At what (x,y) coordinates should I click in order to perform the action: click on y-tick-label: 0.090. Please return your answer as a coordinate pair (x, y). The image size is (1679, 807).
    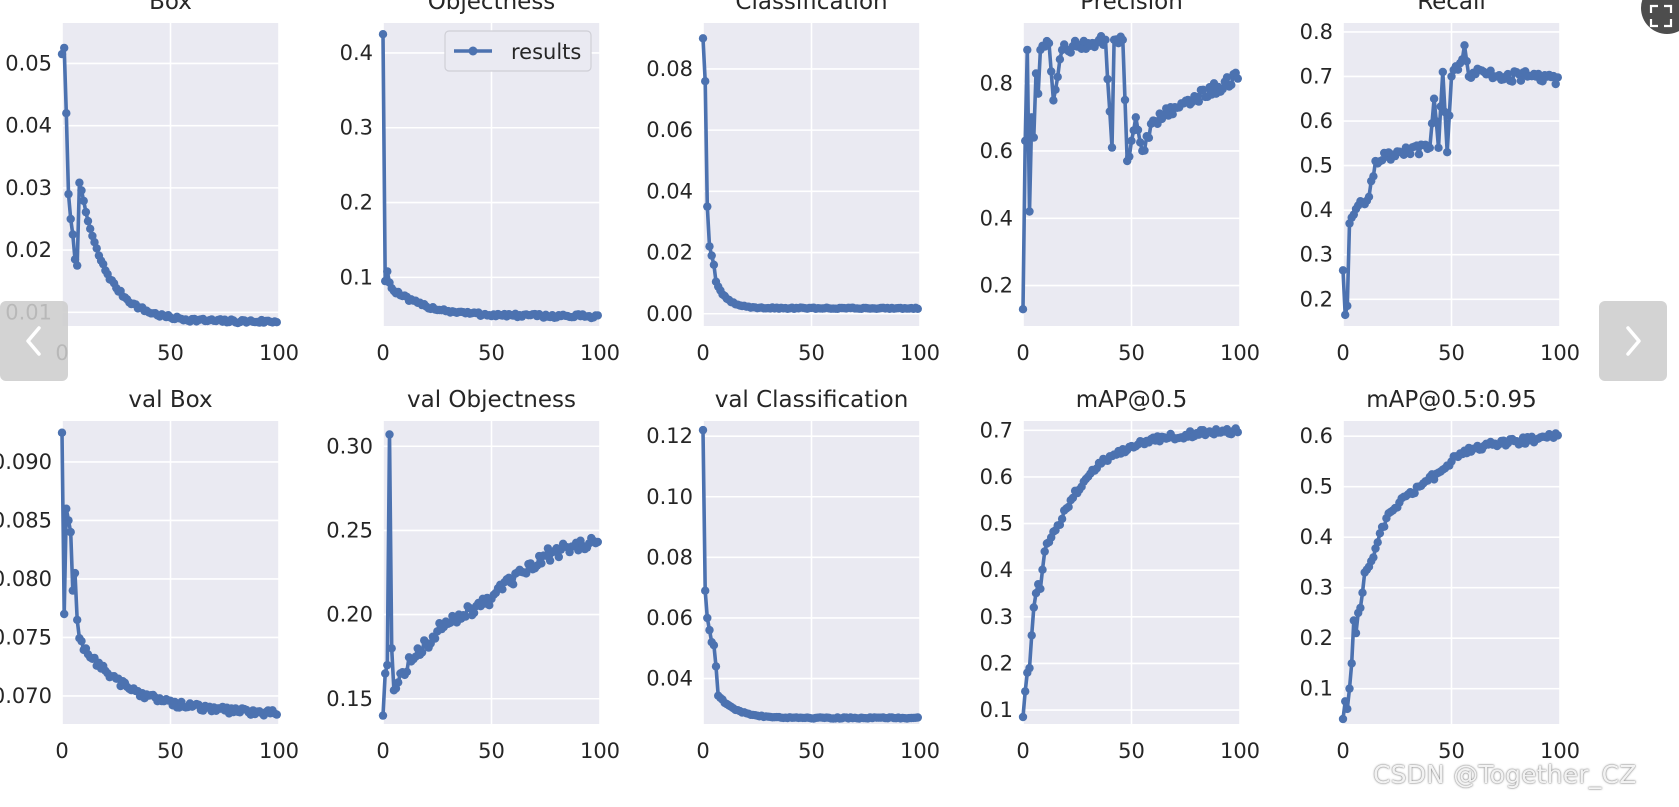
    Looking at the image, I should click on (26, 462).